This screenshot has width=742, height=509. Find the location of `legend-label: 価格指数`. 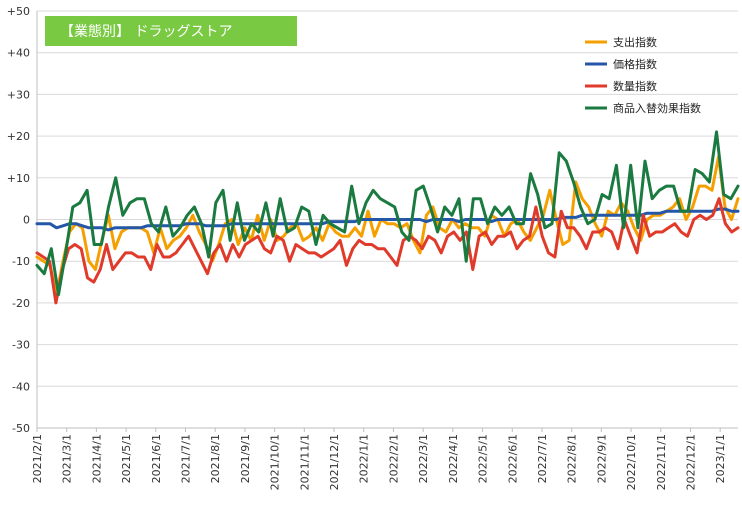

legend-label: 価格指数 is located at coordinates (635, 64).